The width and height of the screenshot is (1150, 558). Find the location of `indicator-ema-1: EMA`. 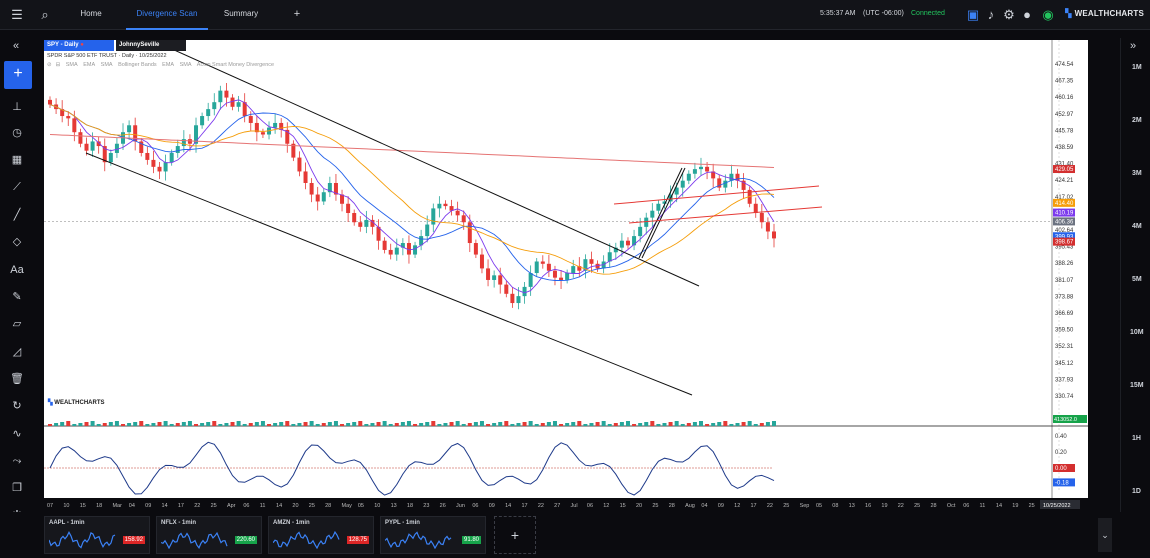

indicator-ema-1: EMA is located at coordinates (89, 65).